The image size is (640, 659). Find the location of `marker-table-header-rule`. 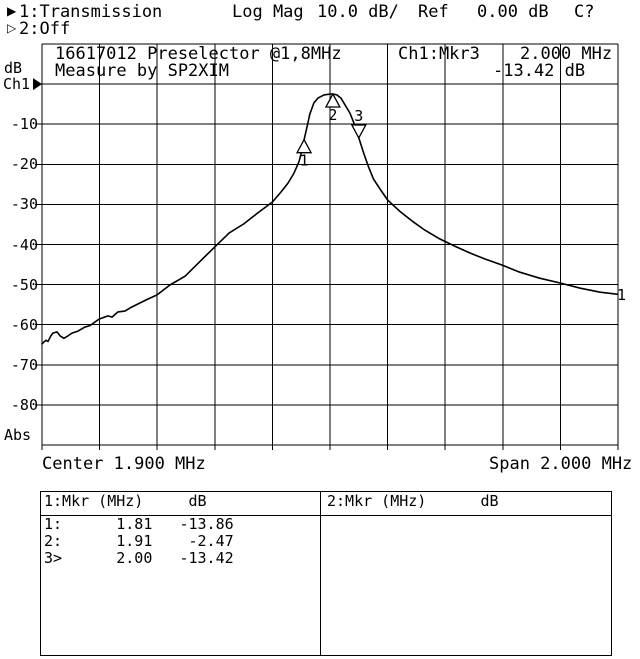

marker-table-header-rule is located at coordinates (326, 515).